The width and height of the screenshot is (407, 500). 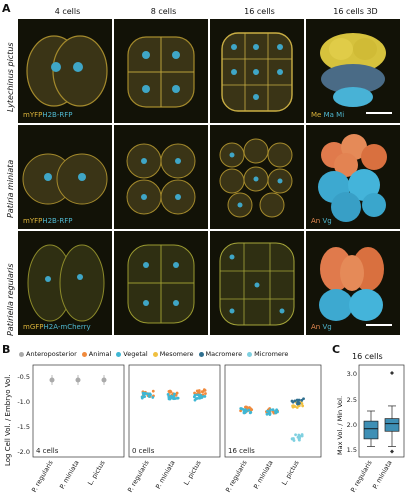 I want to click on row-label-patiriella: Patiriella regularis, so click(x=10, y=299).